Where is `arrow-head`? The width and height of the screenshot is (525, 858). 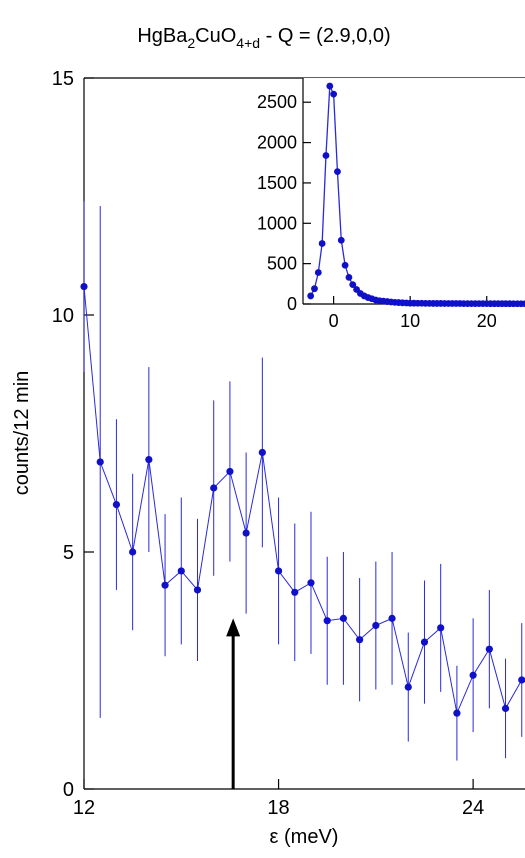
arrow-head is located at coordinates (233, 627).